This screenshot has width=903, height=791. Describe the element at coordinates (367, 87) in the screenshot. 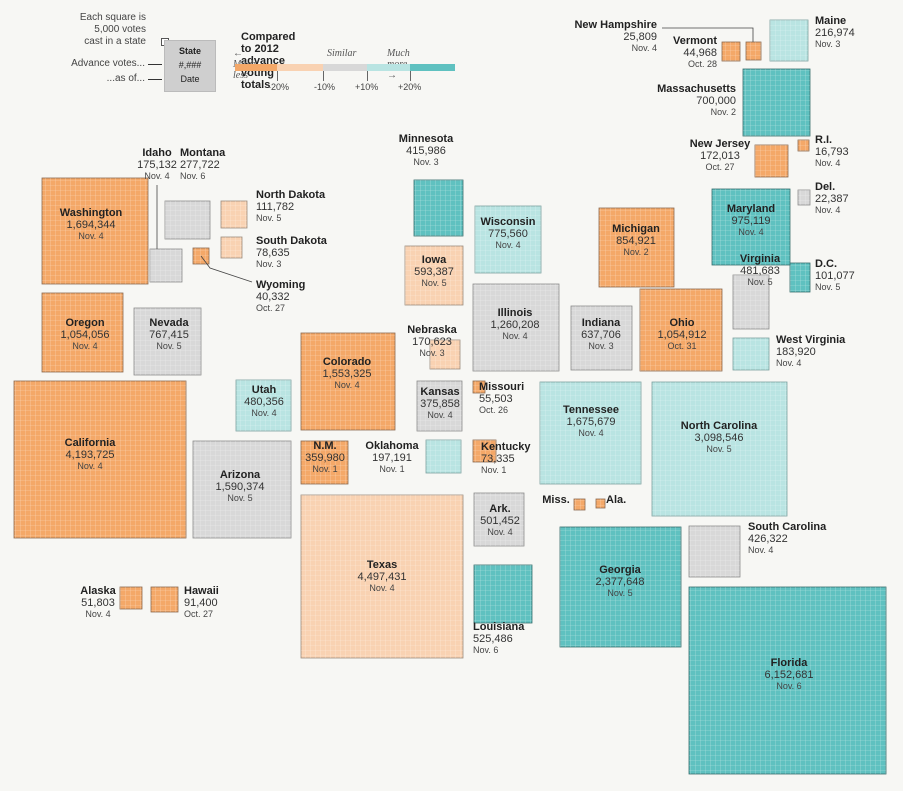

I see `legend-bin-3: +10%` at that location.